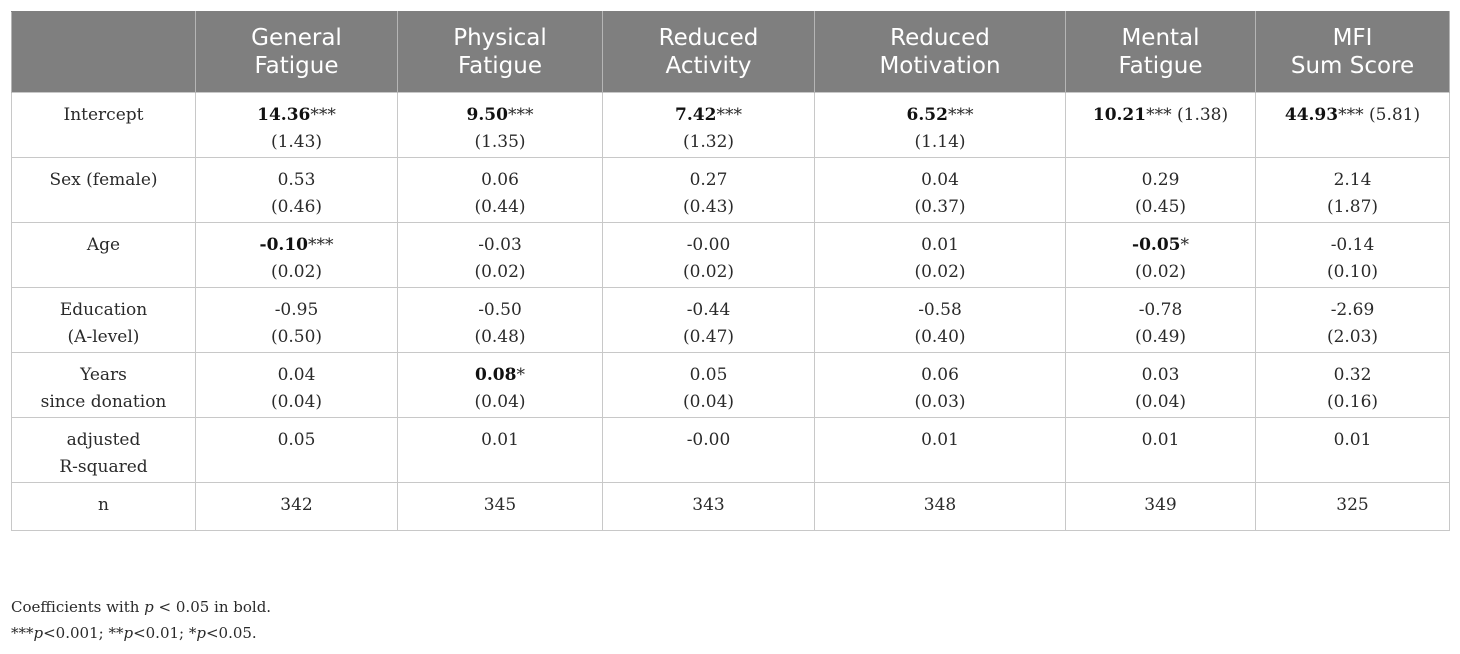  Describe the element at coordinates (1352, 375) in the screenshot. I see `cell-estimate: 0.32` at that location.